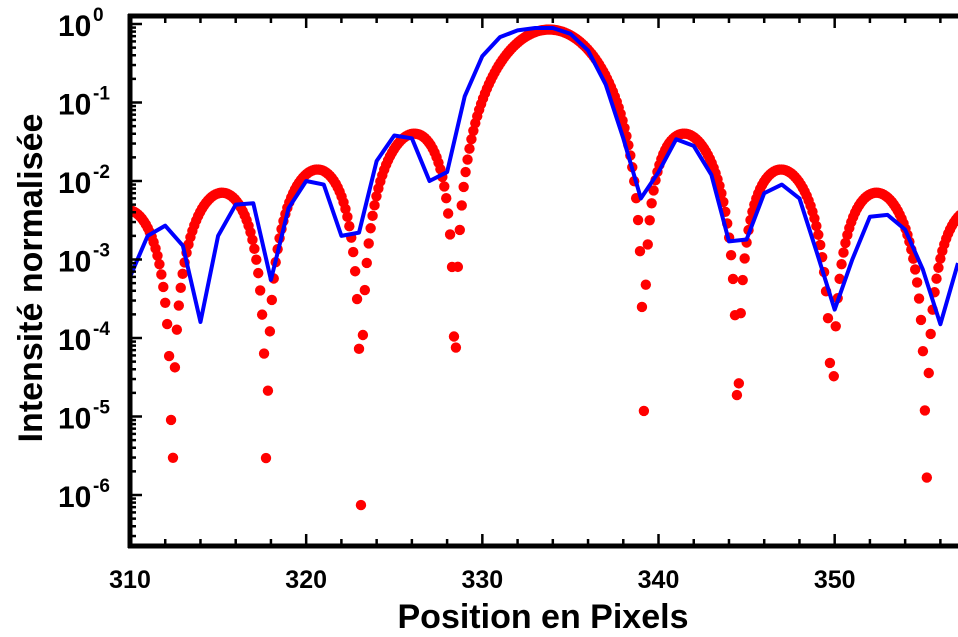 The height and width of the screenshot is (637, 958). What do you see at coordinates (31, 278) in the screenshot?
I see `y-axis-title: Intensité normalisée` at bounding box center [31, 278].